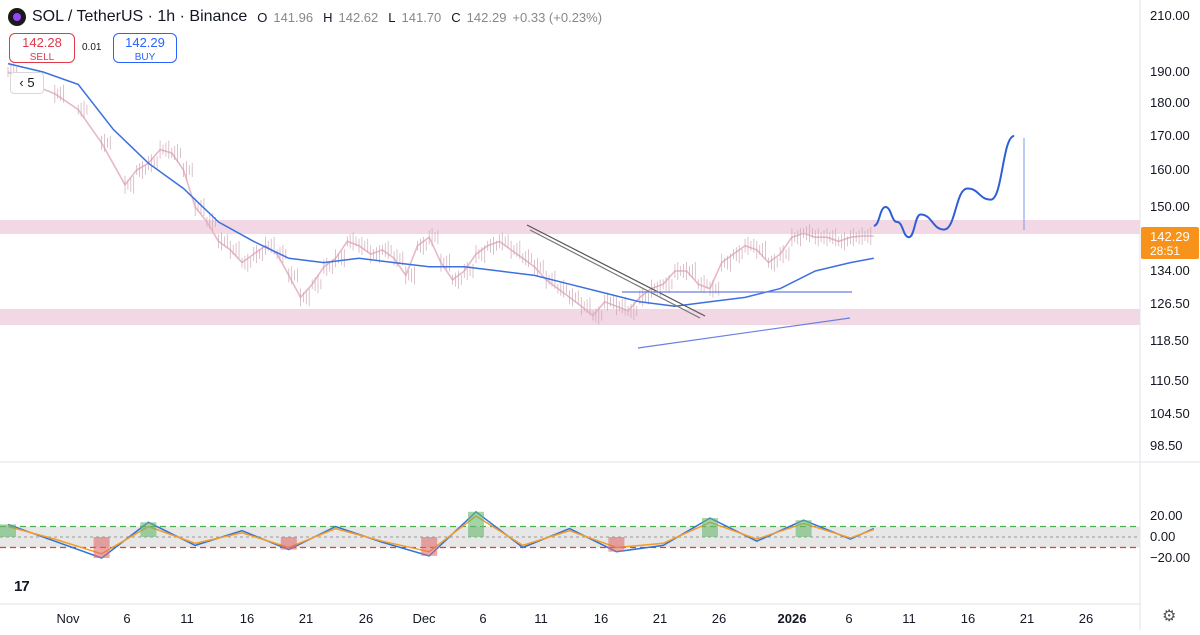  I want to click on sell-button: 142.28 SELL, so click(42, 48).